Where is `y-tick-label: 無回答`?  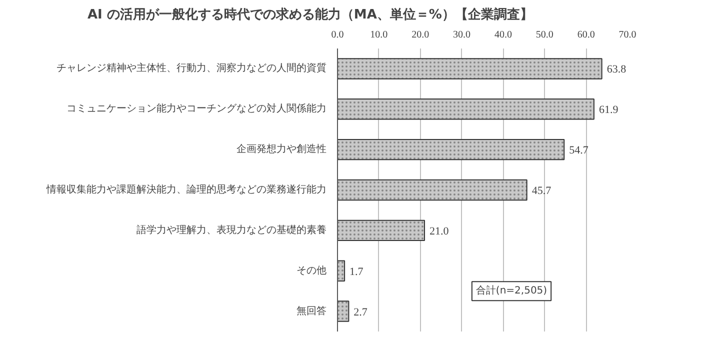
y-tick-label: 無回答 is located at coordinates (311, 310).